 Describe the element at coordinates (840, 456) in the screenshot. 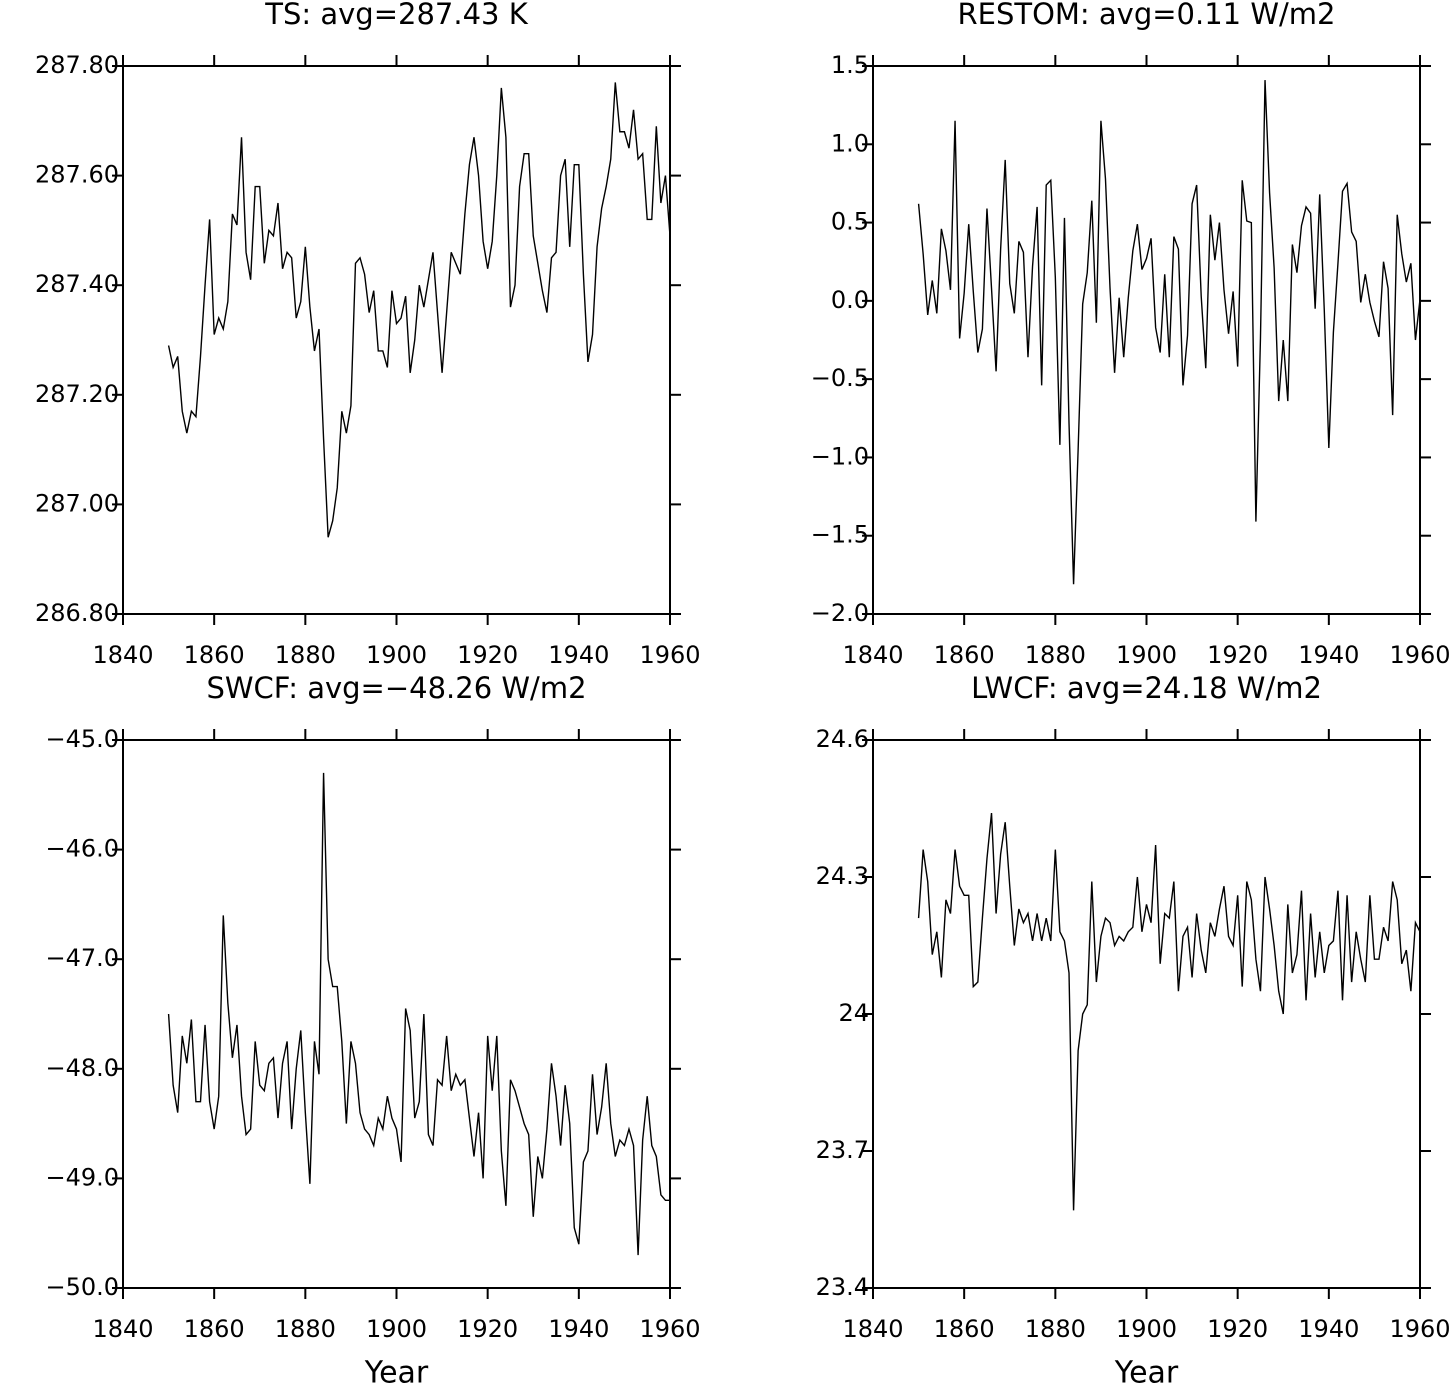

I see `y-tick-label: −1.0` at that location.